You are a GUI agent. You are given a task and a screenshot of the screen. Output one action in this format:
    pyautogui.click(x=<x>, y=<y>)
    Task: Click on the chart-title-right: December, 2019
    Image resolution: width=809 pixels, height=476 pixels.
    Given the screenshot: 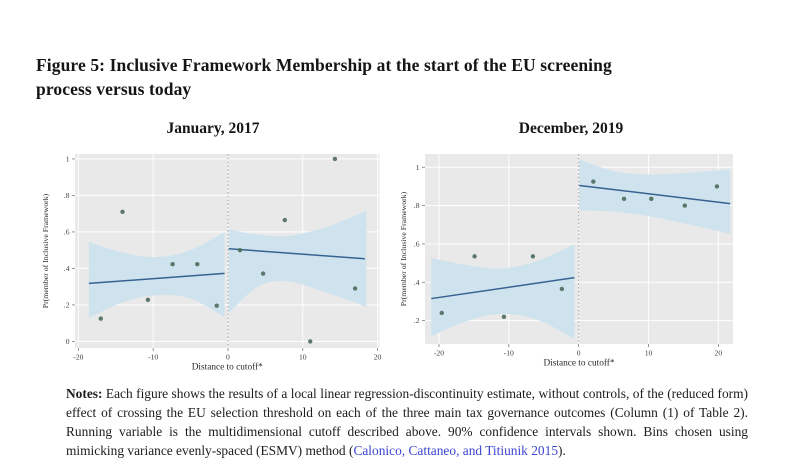 What is the action you would take?
    pyautogui.click(x=571, y=128)
    